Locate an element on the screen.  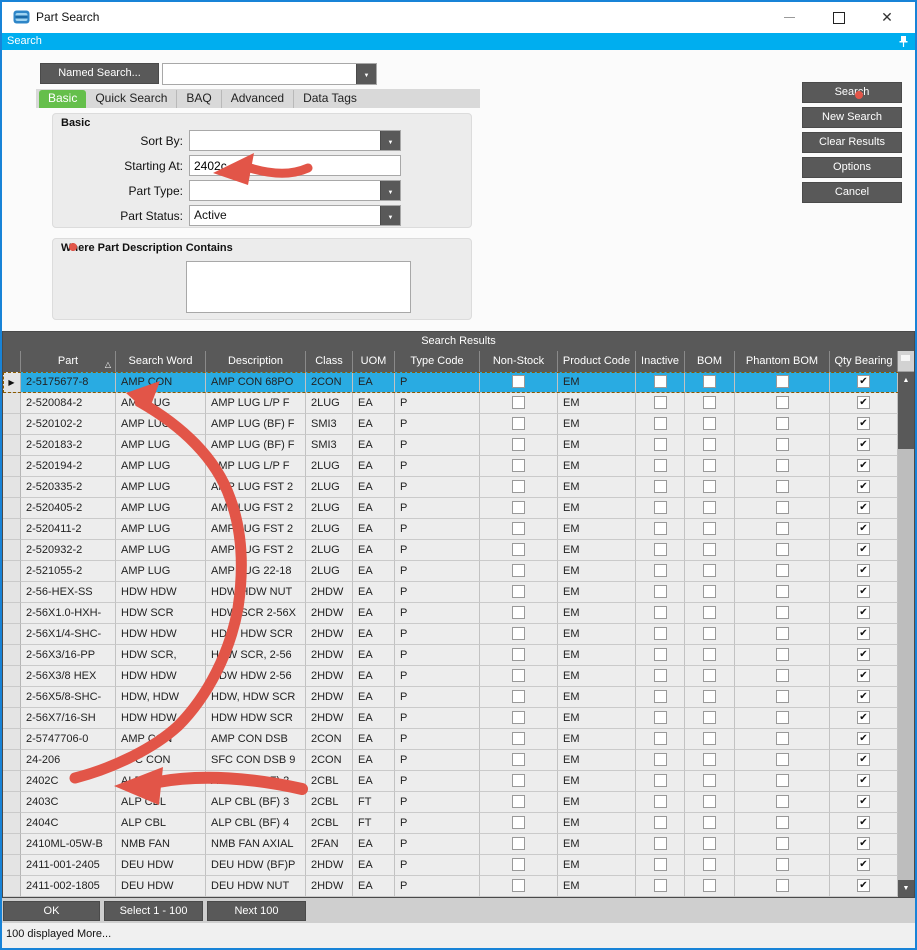
table-row: 2411-002-1805 DEU HDW DEU HDW NUT 2HDW EA P EM is located at coordinates (458, 886).